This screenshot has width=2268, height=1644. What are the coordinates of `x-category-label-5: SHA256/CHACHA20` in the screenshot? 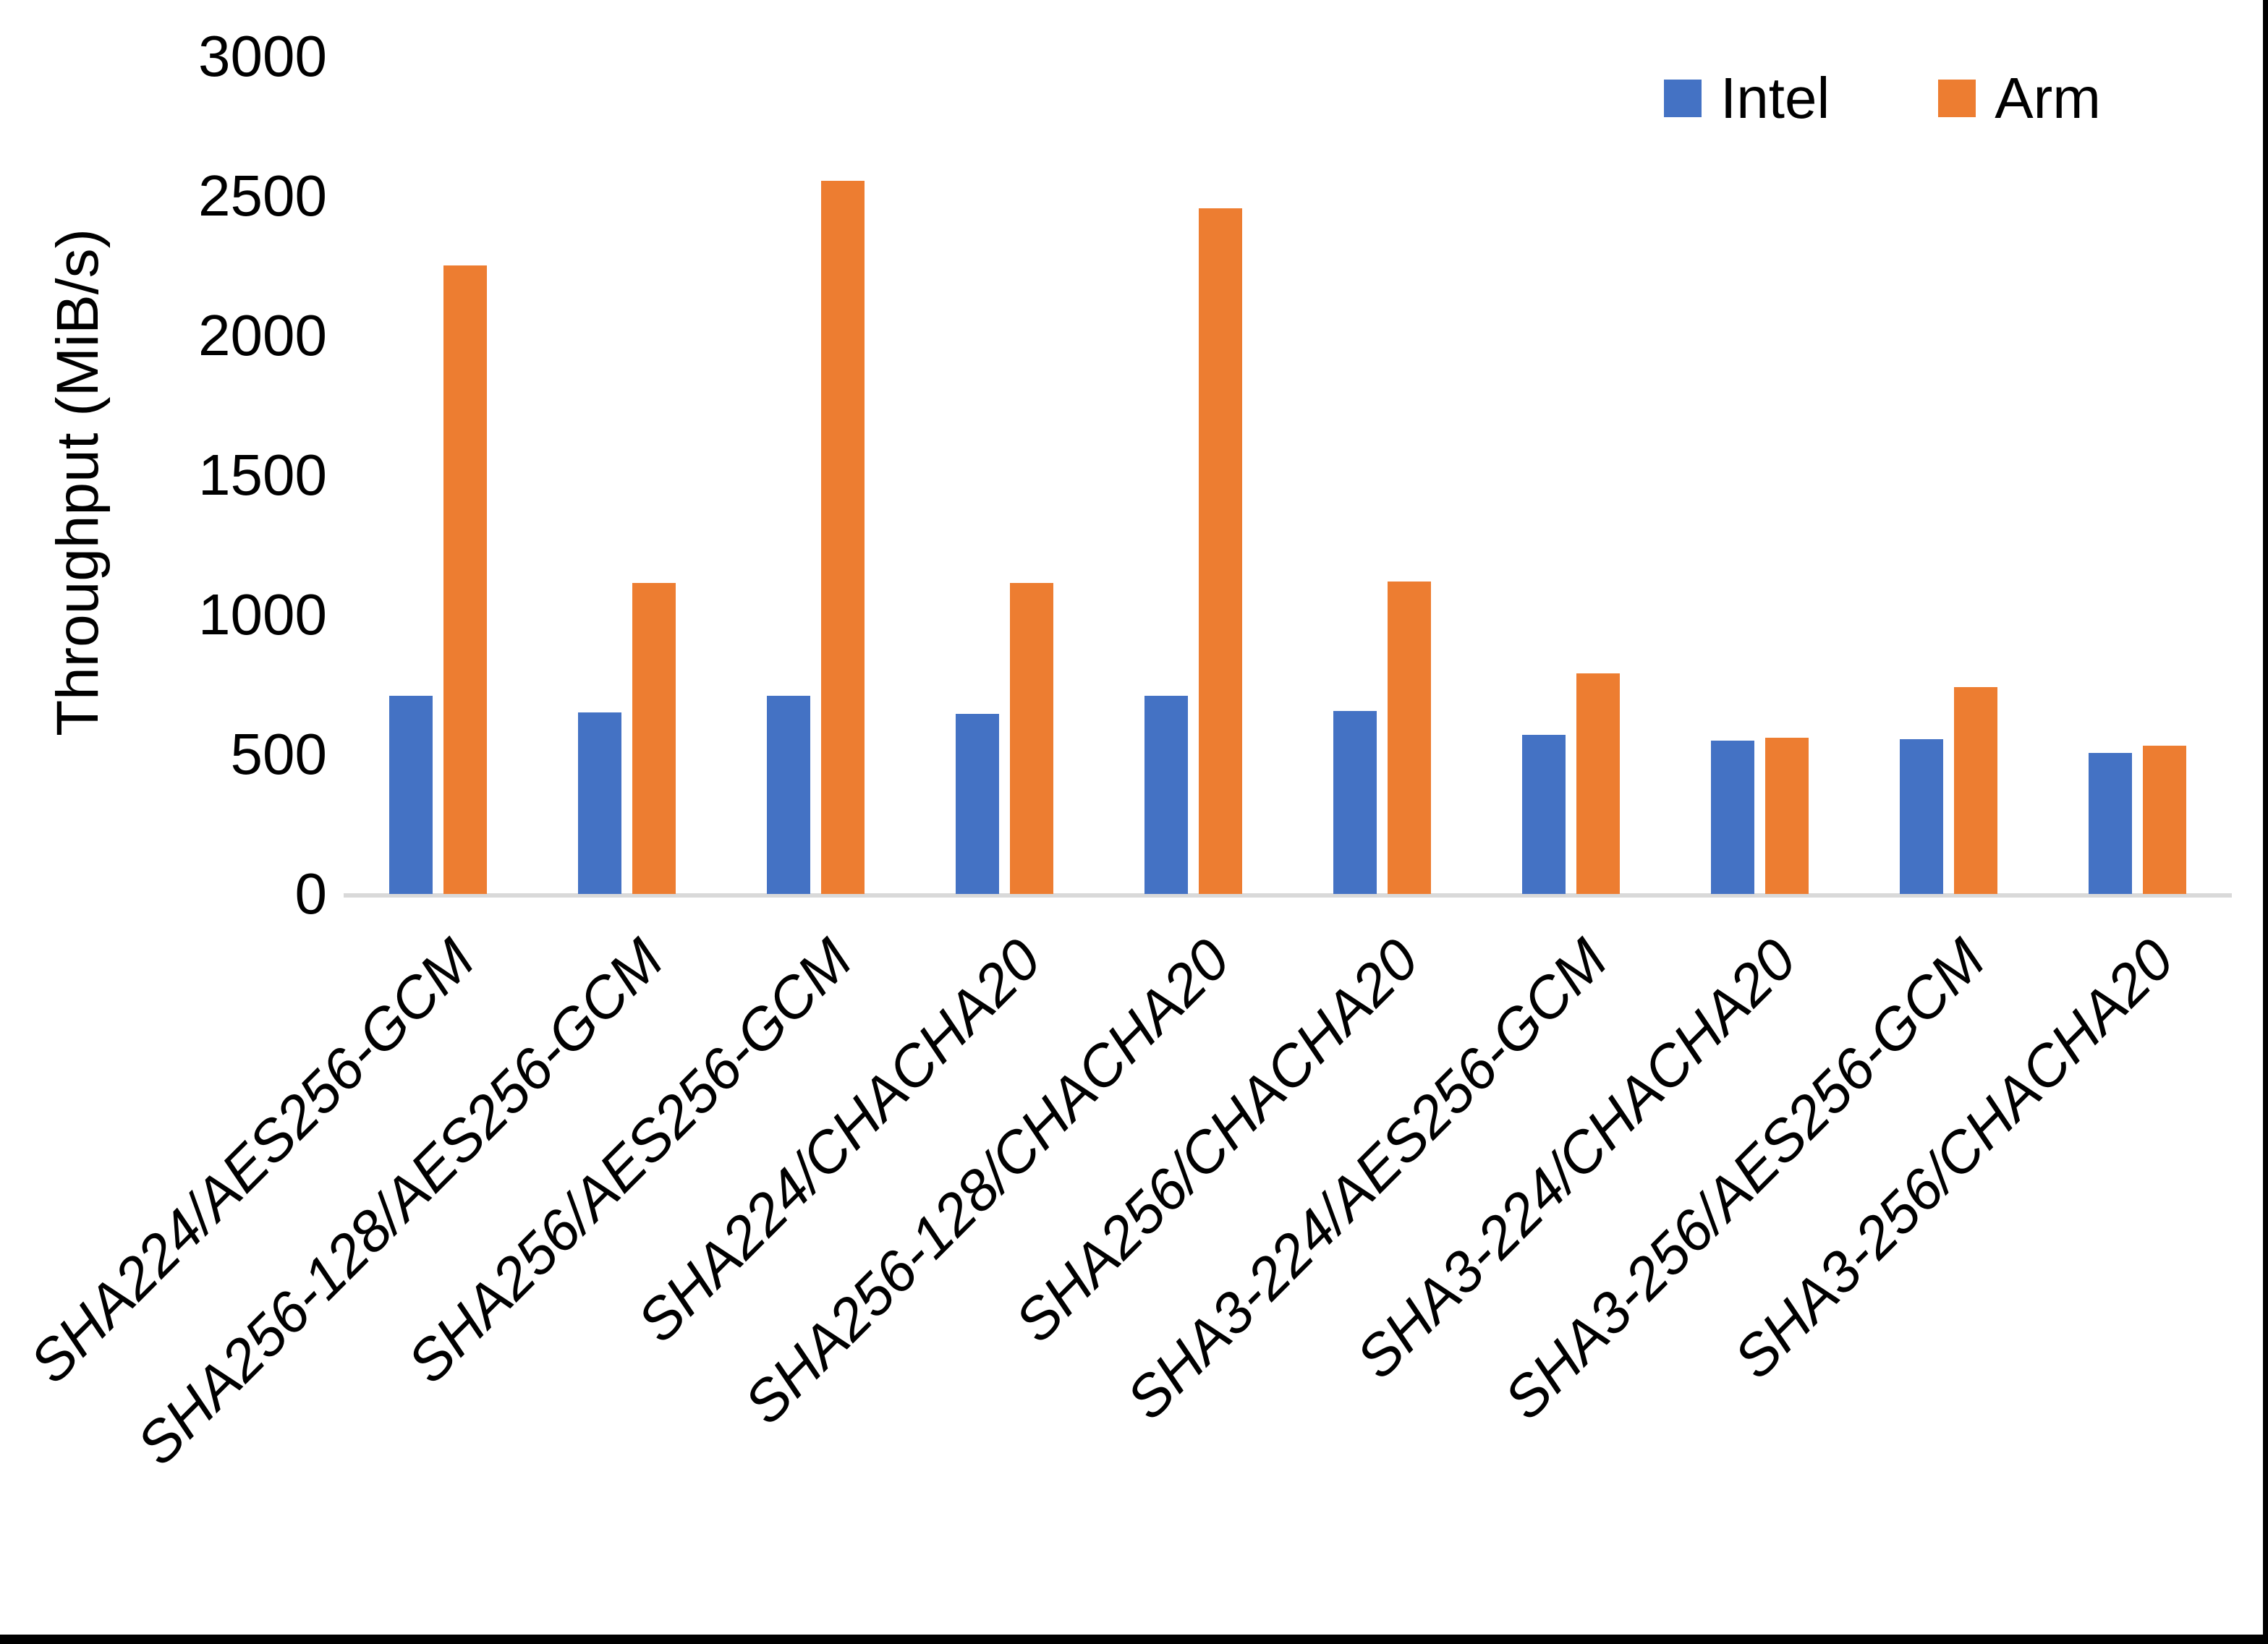 It's located at (1216, 1141).